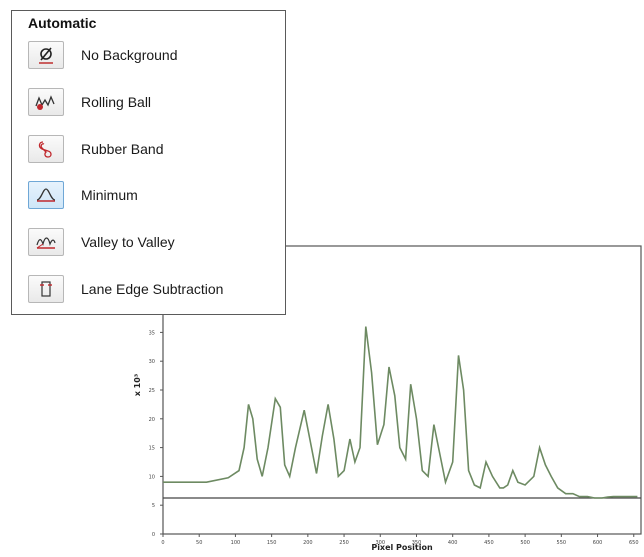 This screenshot has height=557, width=644. What do you see at coordinates (634, 543) in the screenshot?
I see `x-tick-label: 650` at bounding box center [634, 543].